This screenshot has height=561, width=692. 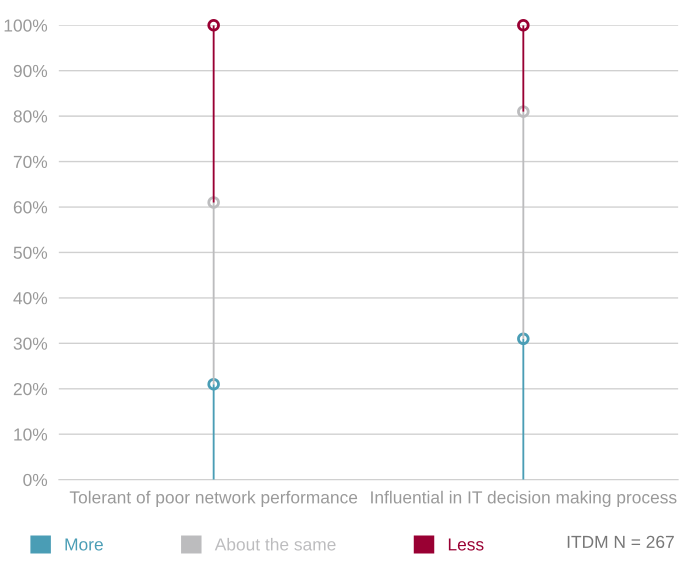 I want to click on y-tick-label: 90%, so click(x=31, y=71).